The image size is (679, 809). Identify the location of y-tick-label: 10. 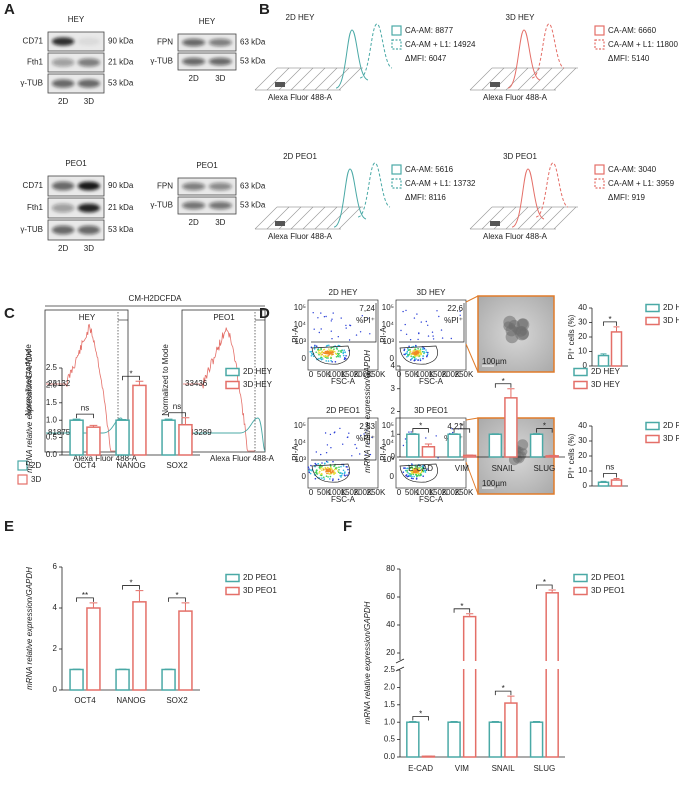
(582, 351).